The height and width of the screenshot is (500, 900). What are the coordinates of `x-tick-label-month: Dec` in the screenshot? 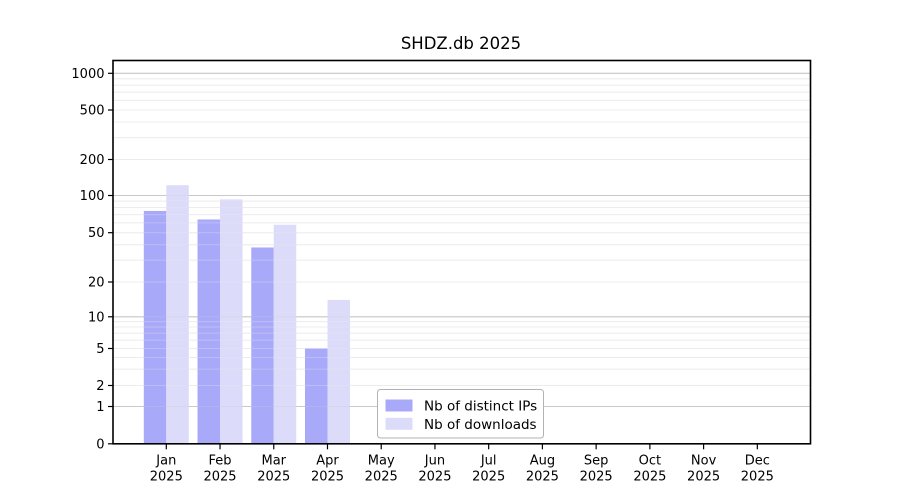 It's located at (757, 461).